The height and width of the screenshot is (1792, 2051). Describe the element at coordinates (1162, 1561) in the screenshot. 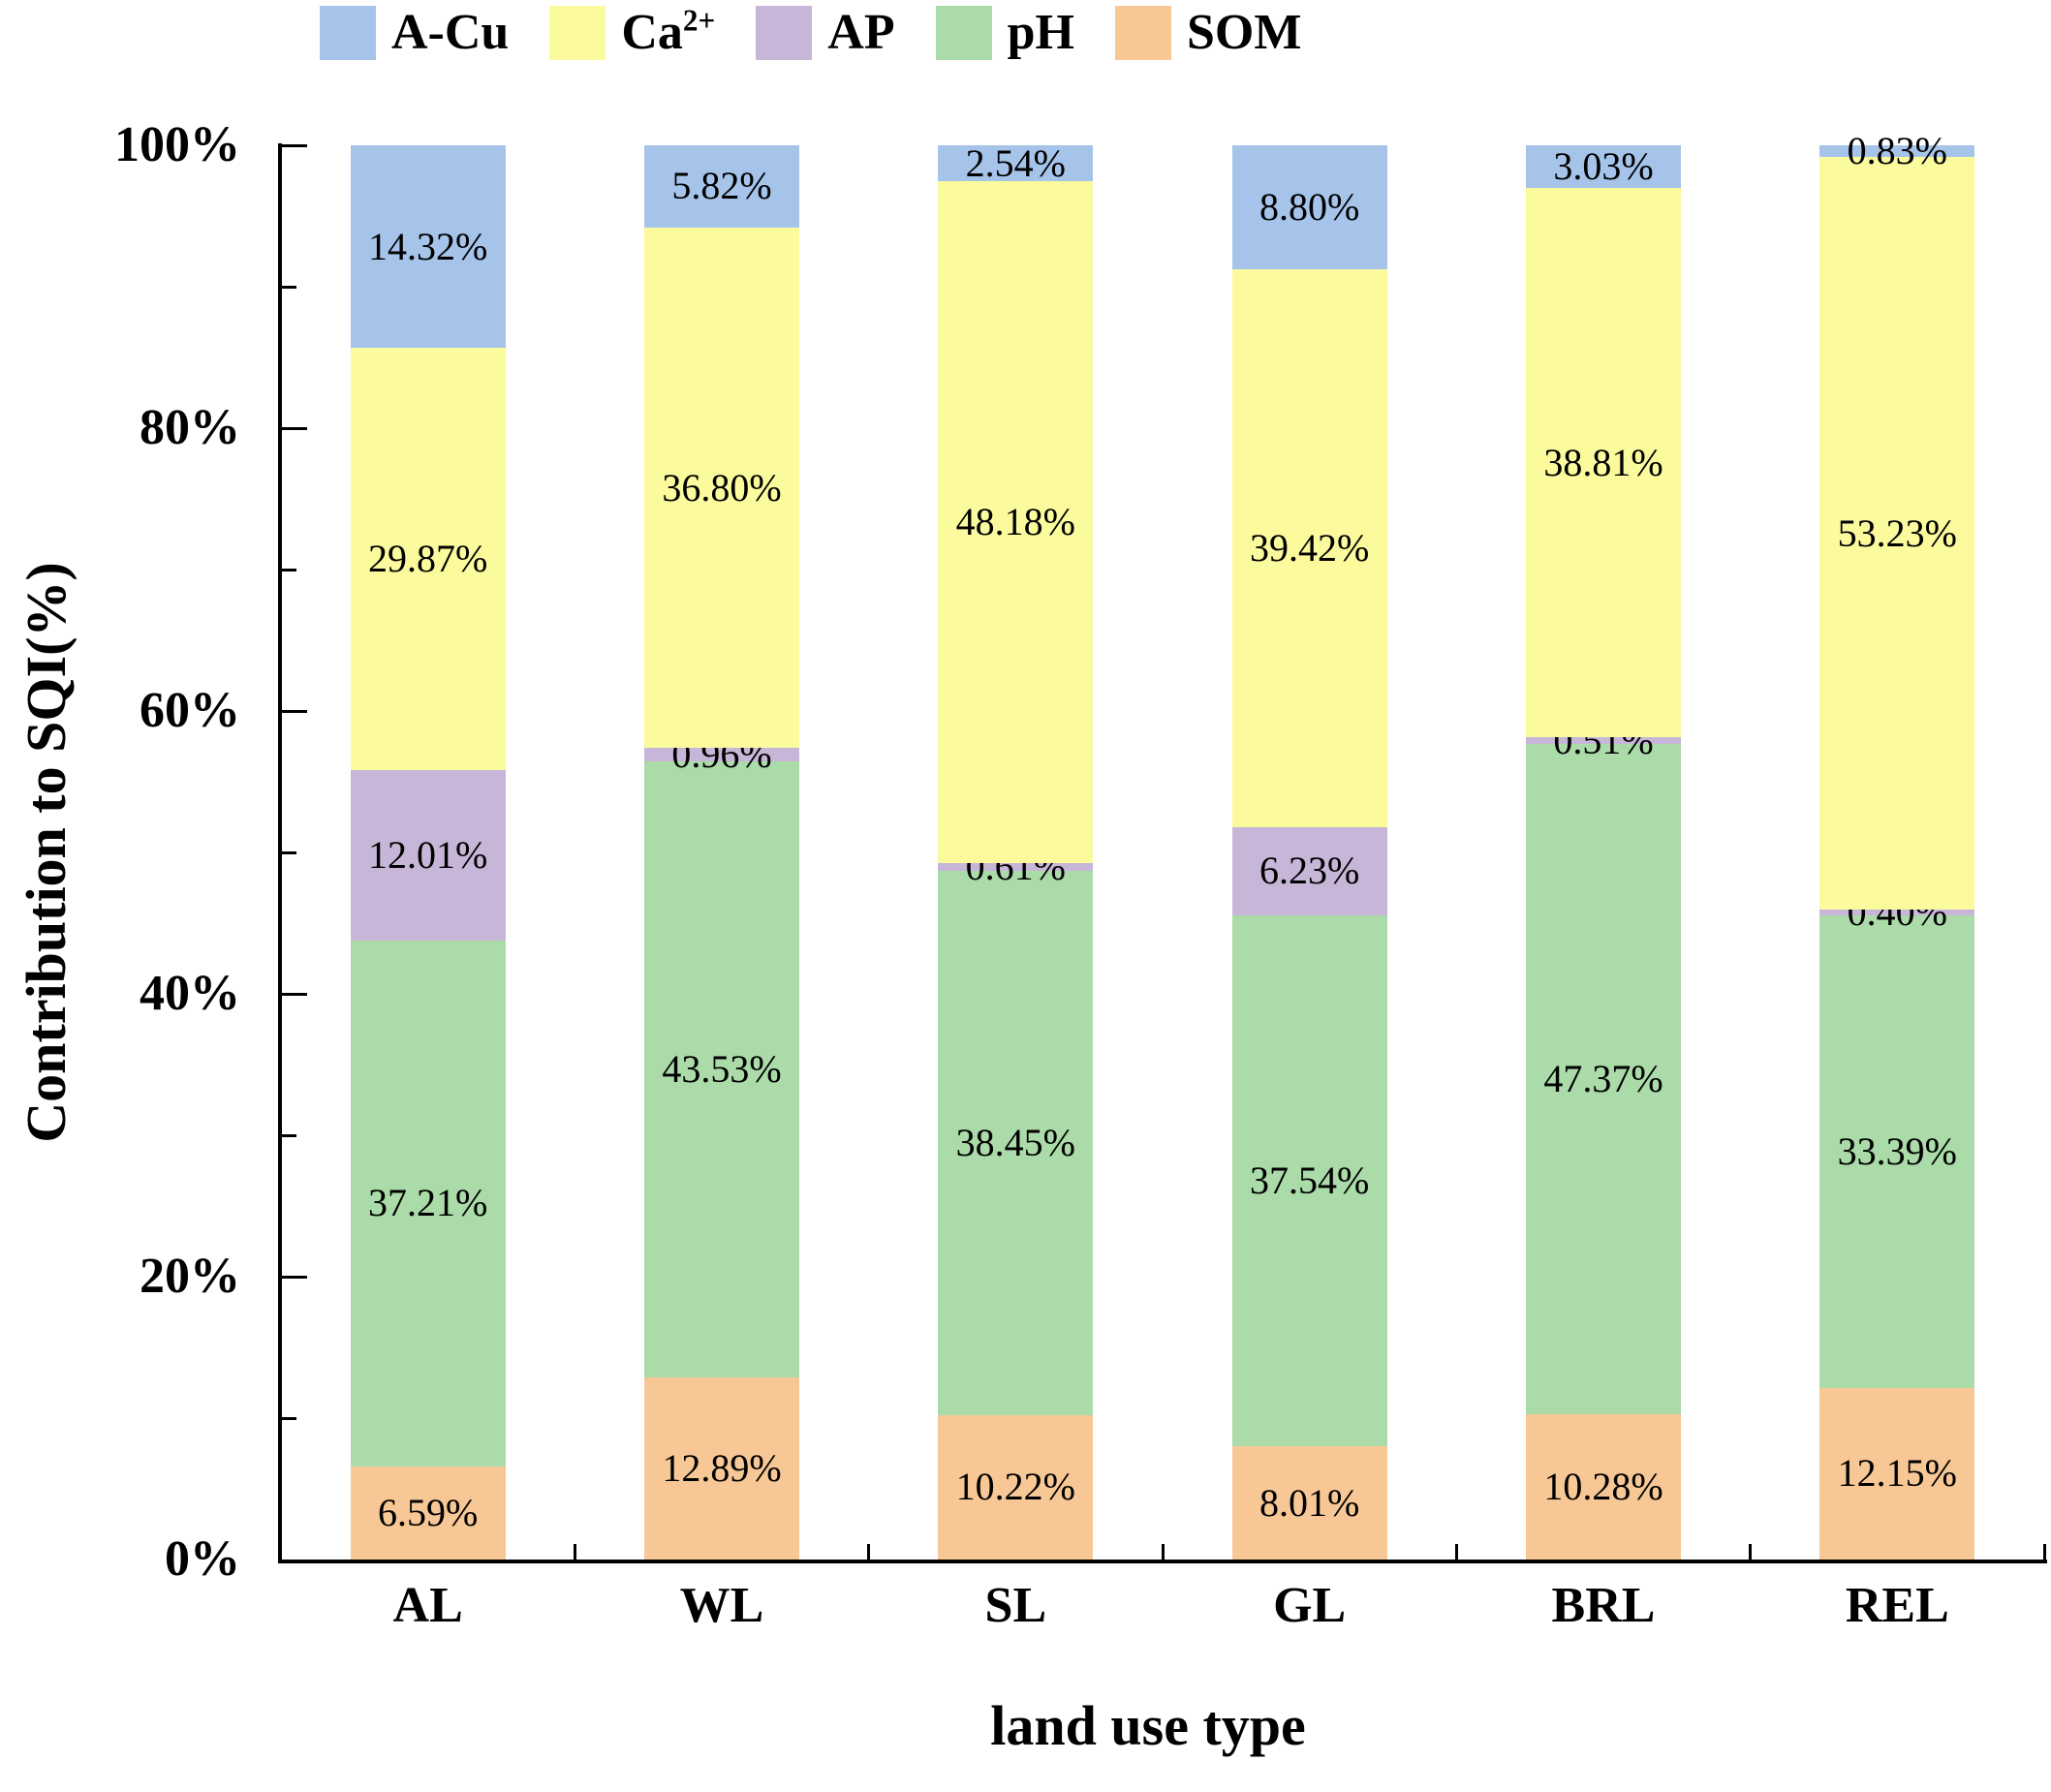

I see `x-axis-spine` at that location.